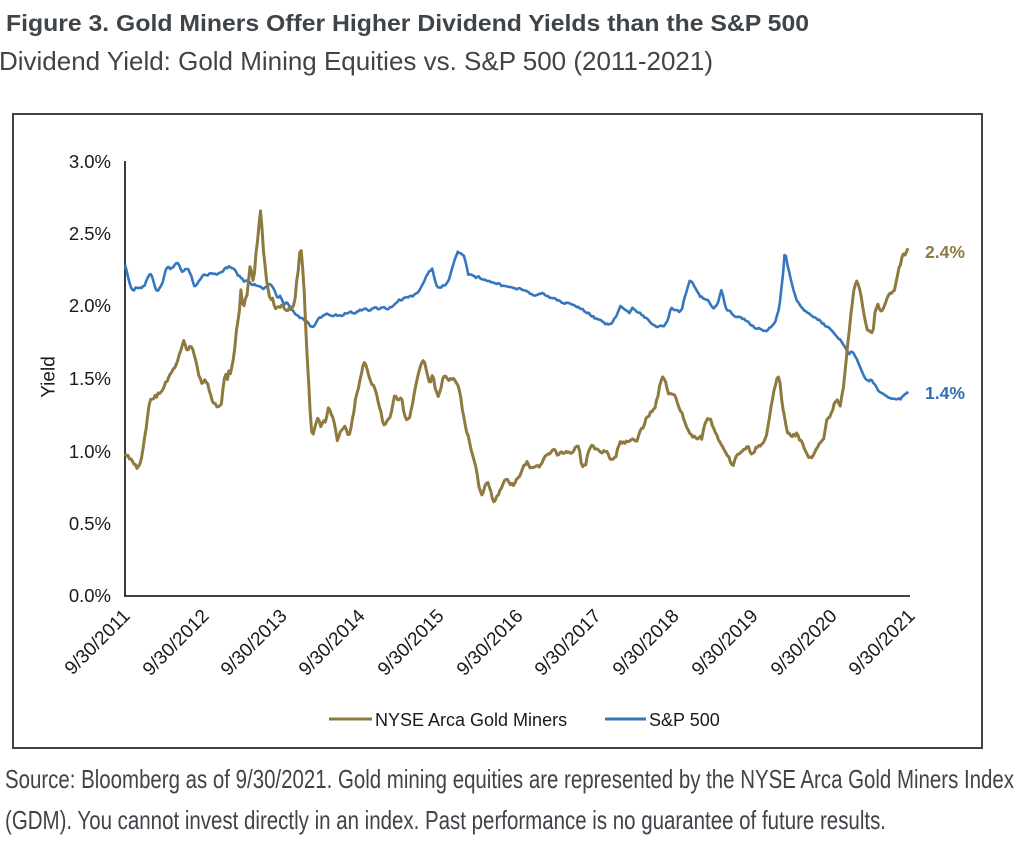 The height and width of the screenshot is (842, 1024). Describe the element at coordinates (945, 252) in the screenshot. I see `svg-text: 2.4%` at that location.